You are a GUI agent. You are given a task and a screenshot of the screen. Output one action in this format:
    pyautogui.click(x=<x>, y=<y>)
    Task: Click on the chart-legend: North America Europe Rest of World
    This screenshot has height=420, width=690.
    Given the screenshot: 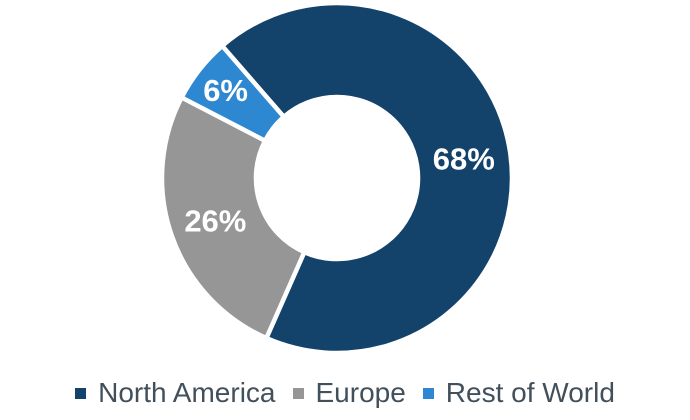 What is the action you would take?
    pyautogui.click(x=345, y=393)
    